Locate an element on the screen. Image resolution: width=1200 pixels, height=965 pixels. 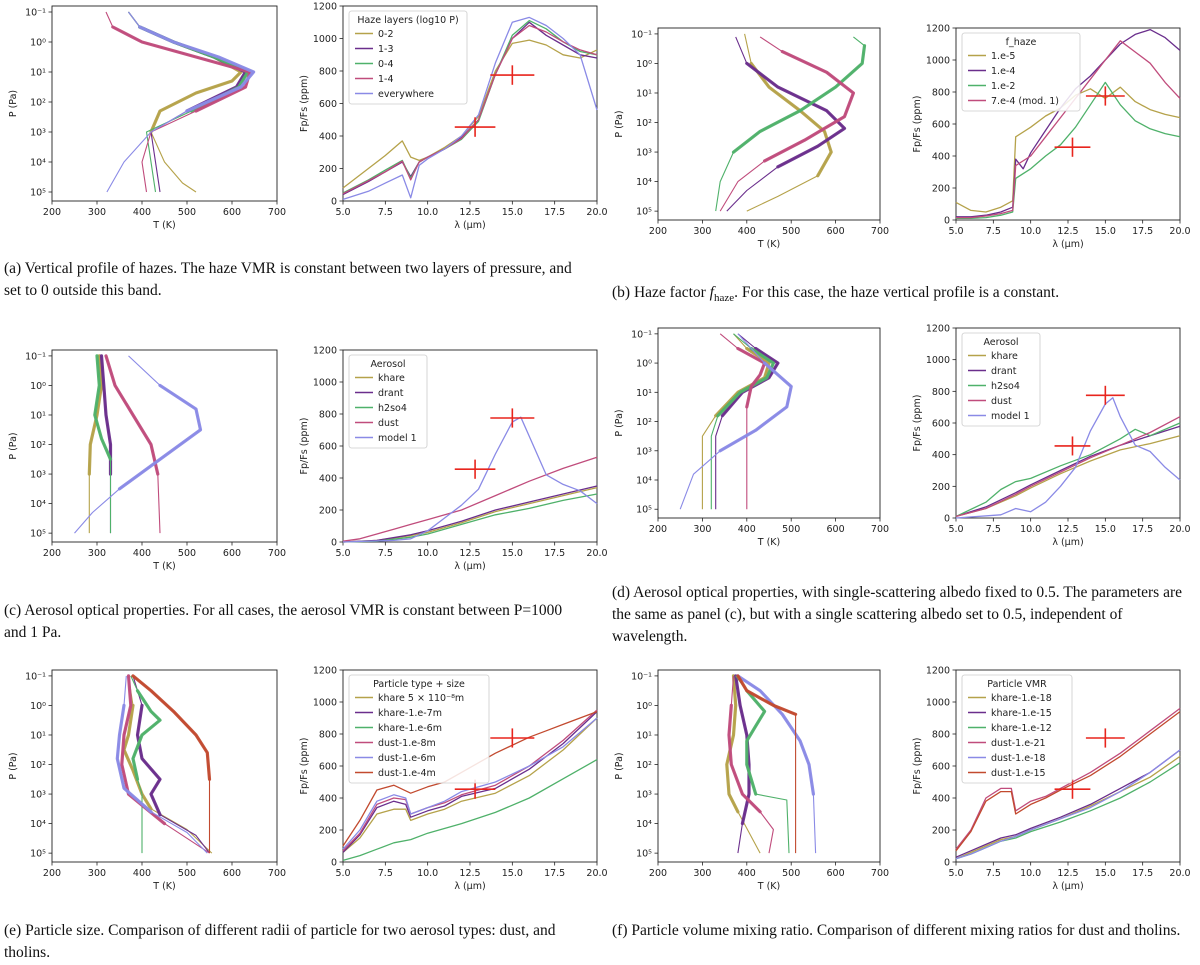
caption-b-subscript: haze is located at coordinates (724, 298).